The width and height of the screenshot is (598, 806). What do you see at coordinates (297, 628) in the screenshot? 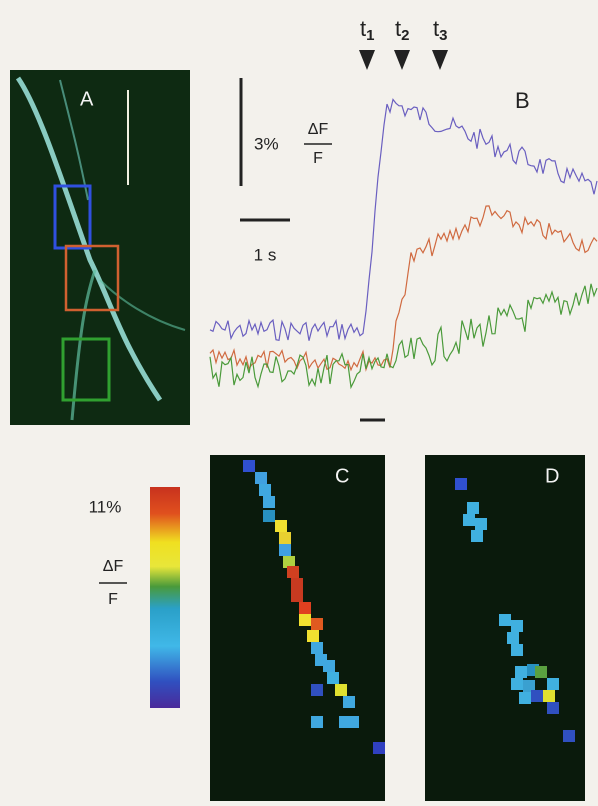
I see `panel-c-image` at bounding box center [297, 628].